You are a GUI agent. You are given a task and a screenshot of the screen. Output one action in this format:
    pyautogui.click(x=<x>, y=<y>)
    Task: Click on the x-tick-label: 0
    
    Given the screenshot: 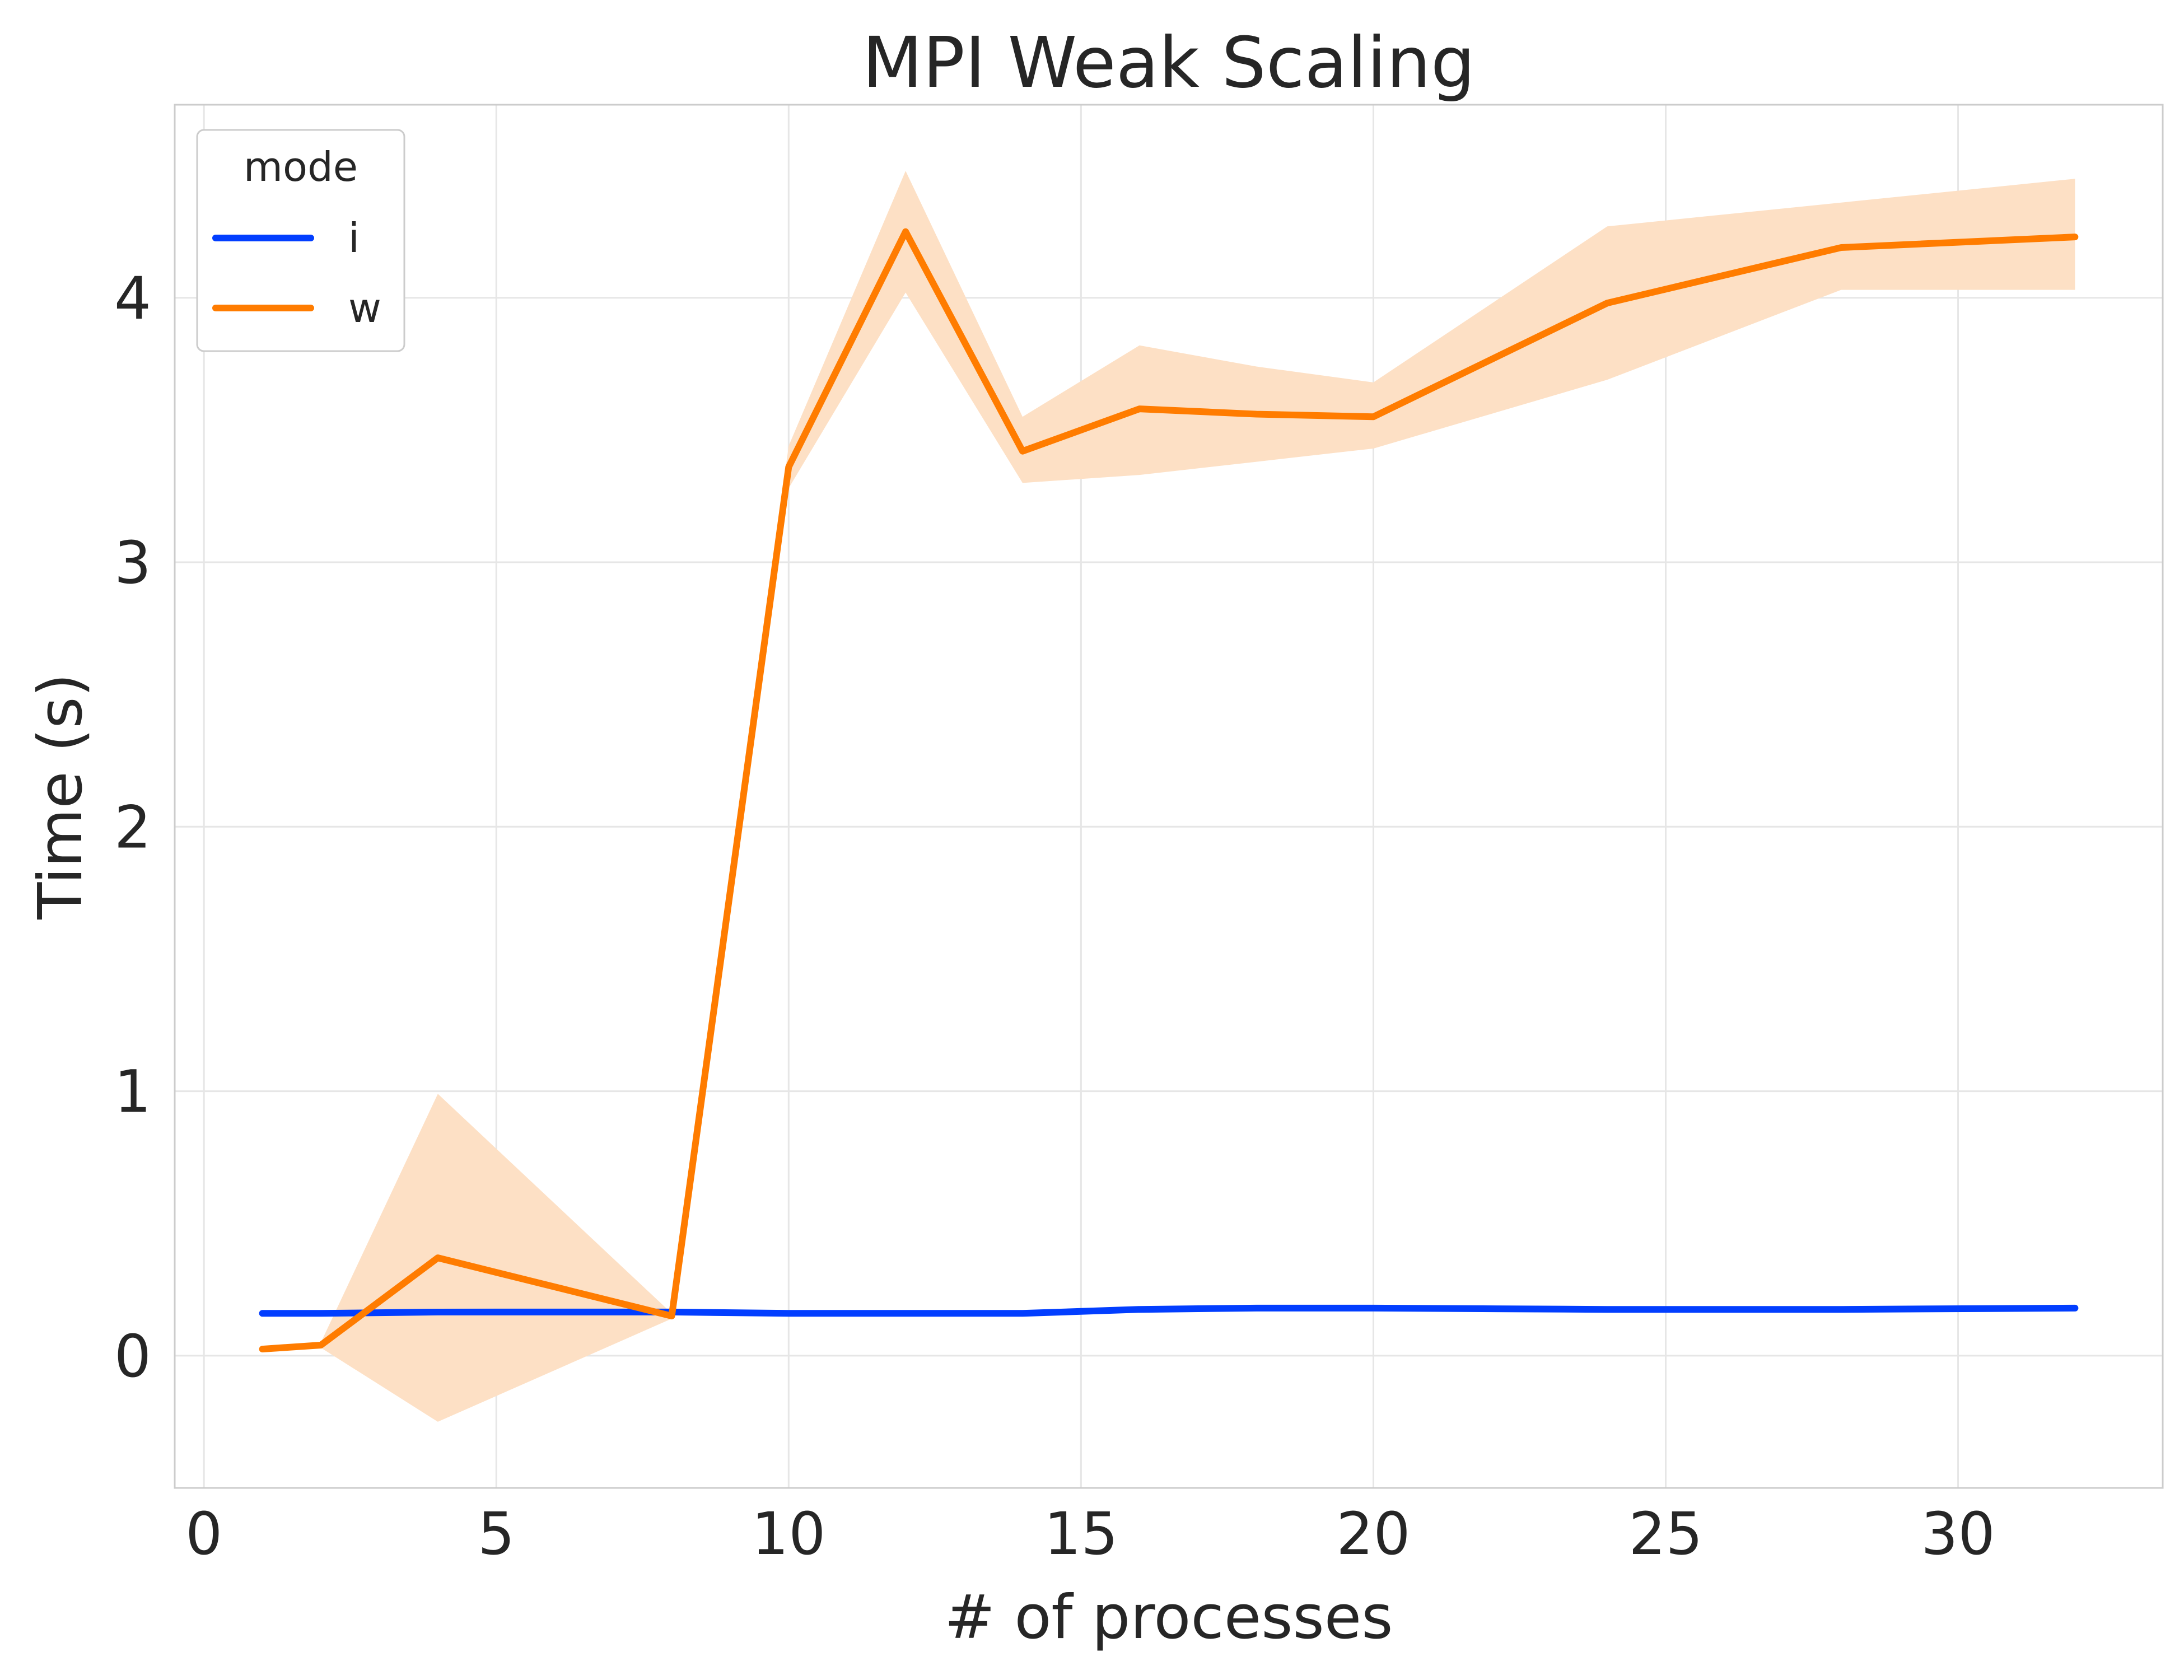 What is the action you would take?
    pyautogui.click(x=204, y=1534)
    